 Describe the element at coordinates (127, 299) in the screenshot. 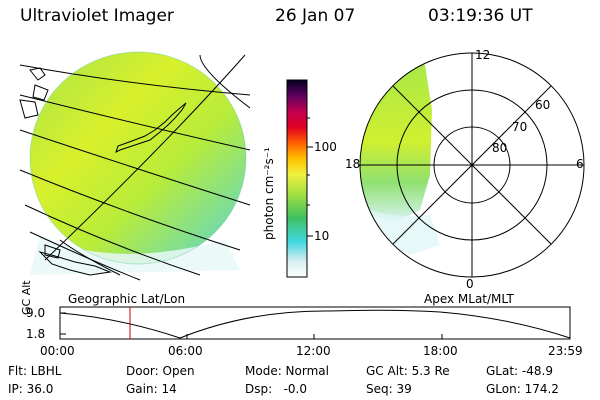

I see `left-panel-caption: Geographic Lat/Lon` at that location.